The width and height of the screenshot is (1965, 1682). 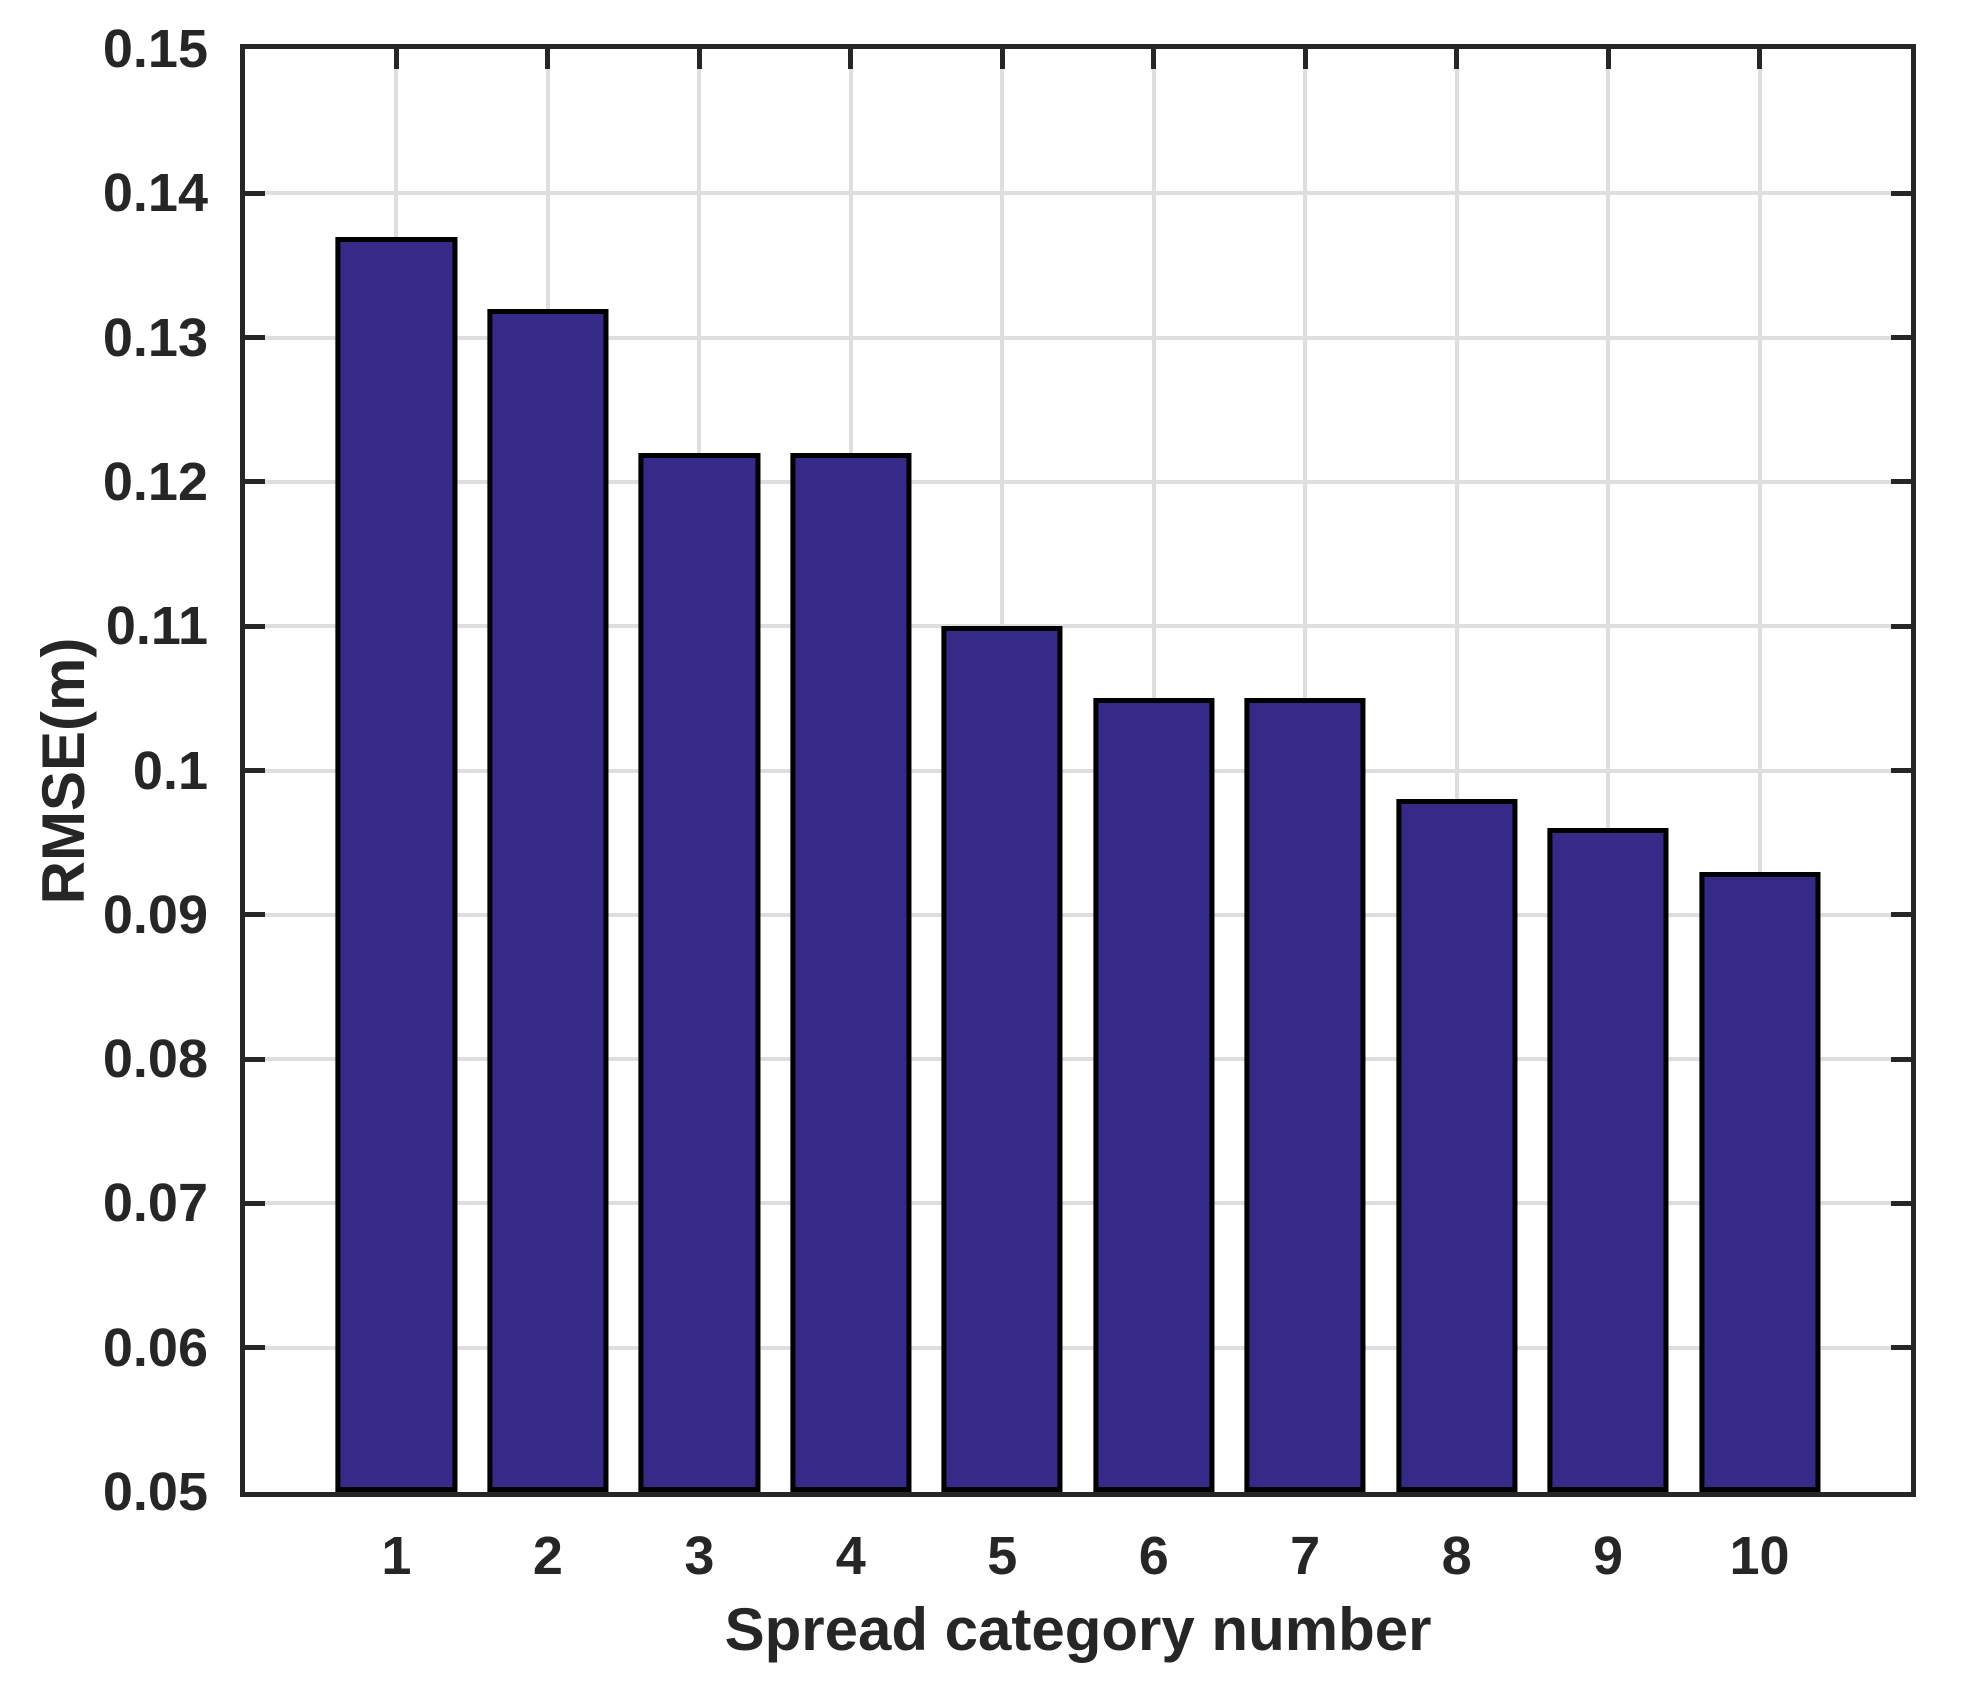 I want to click on x-tick-label: 9, so click(x=1608, y=1556).